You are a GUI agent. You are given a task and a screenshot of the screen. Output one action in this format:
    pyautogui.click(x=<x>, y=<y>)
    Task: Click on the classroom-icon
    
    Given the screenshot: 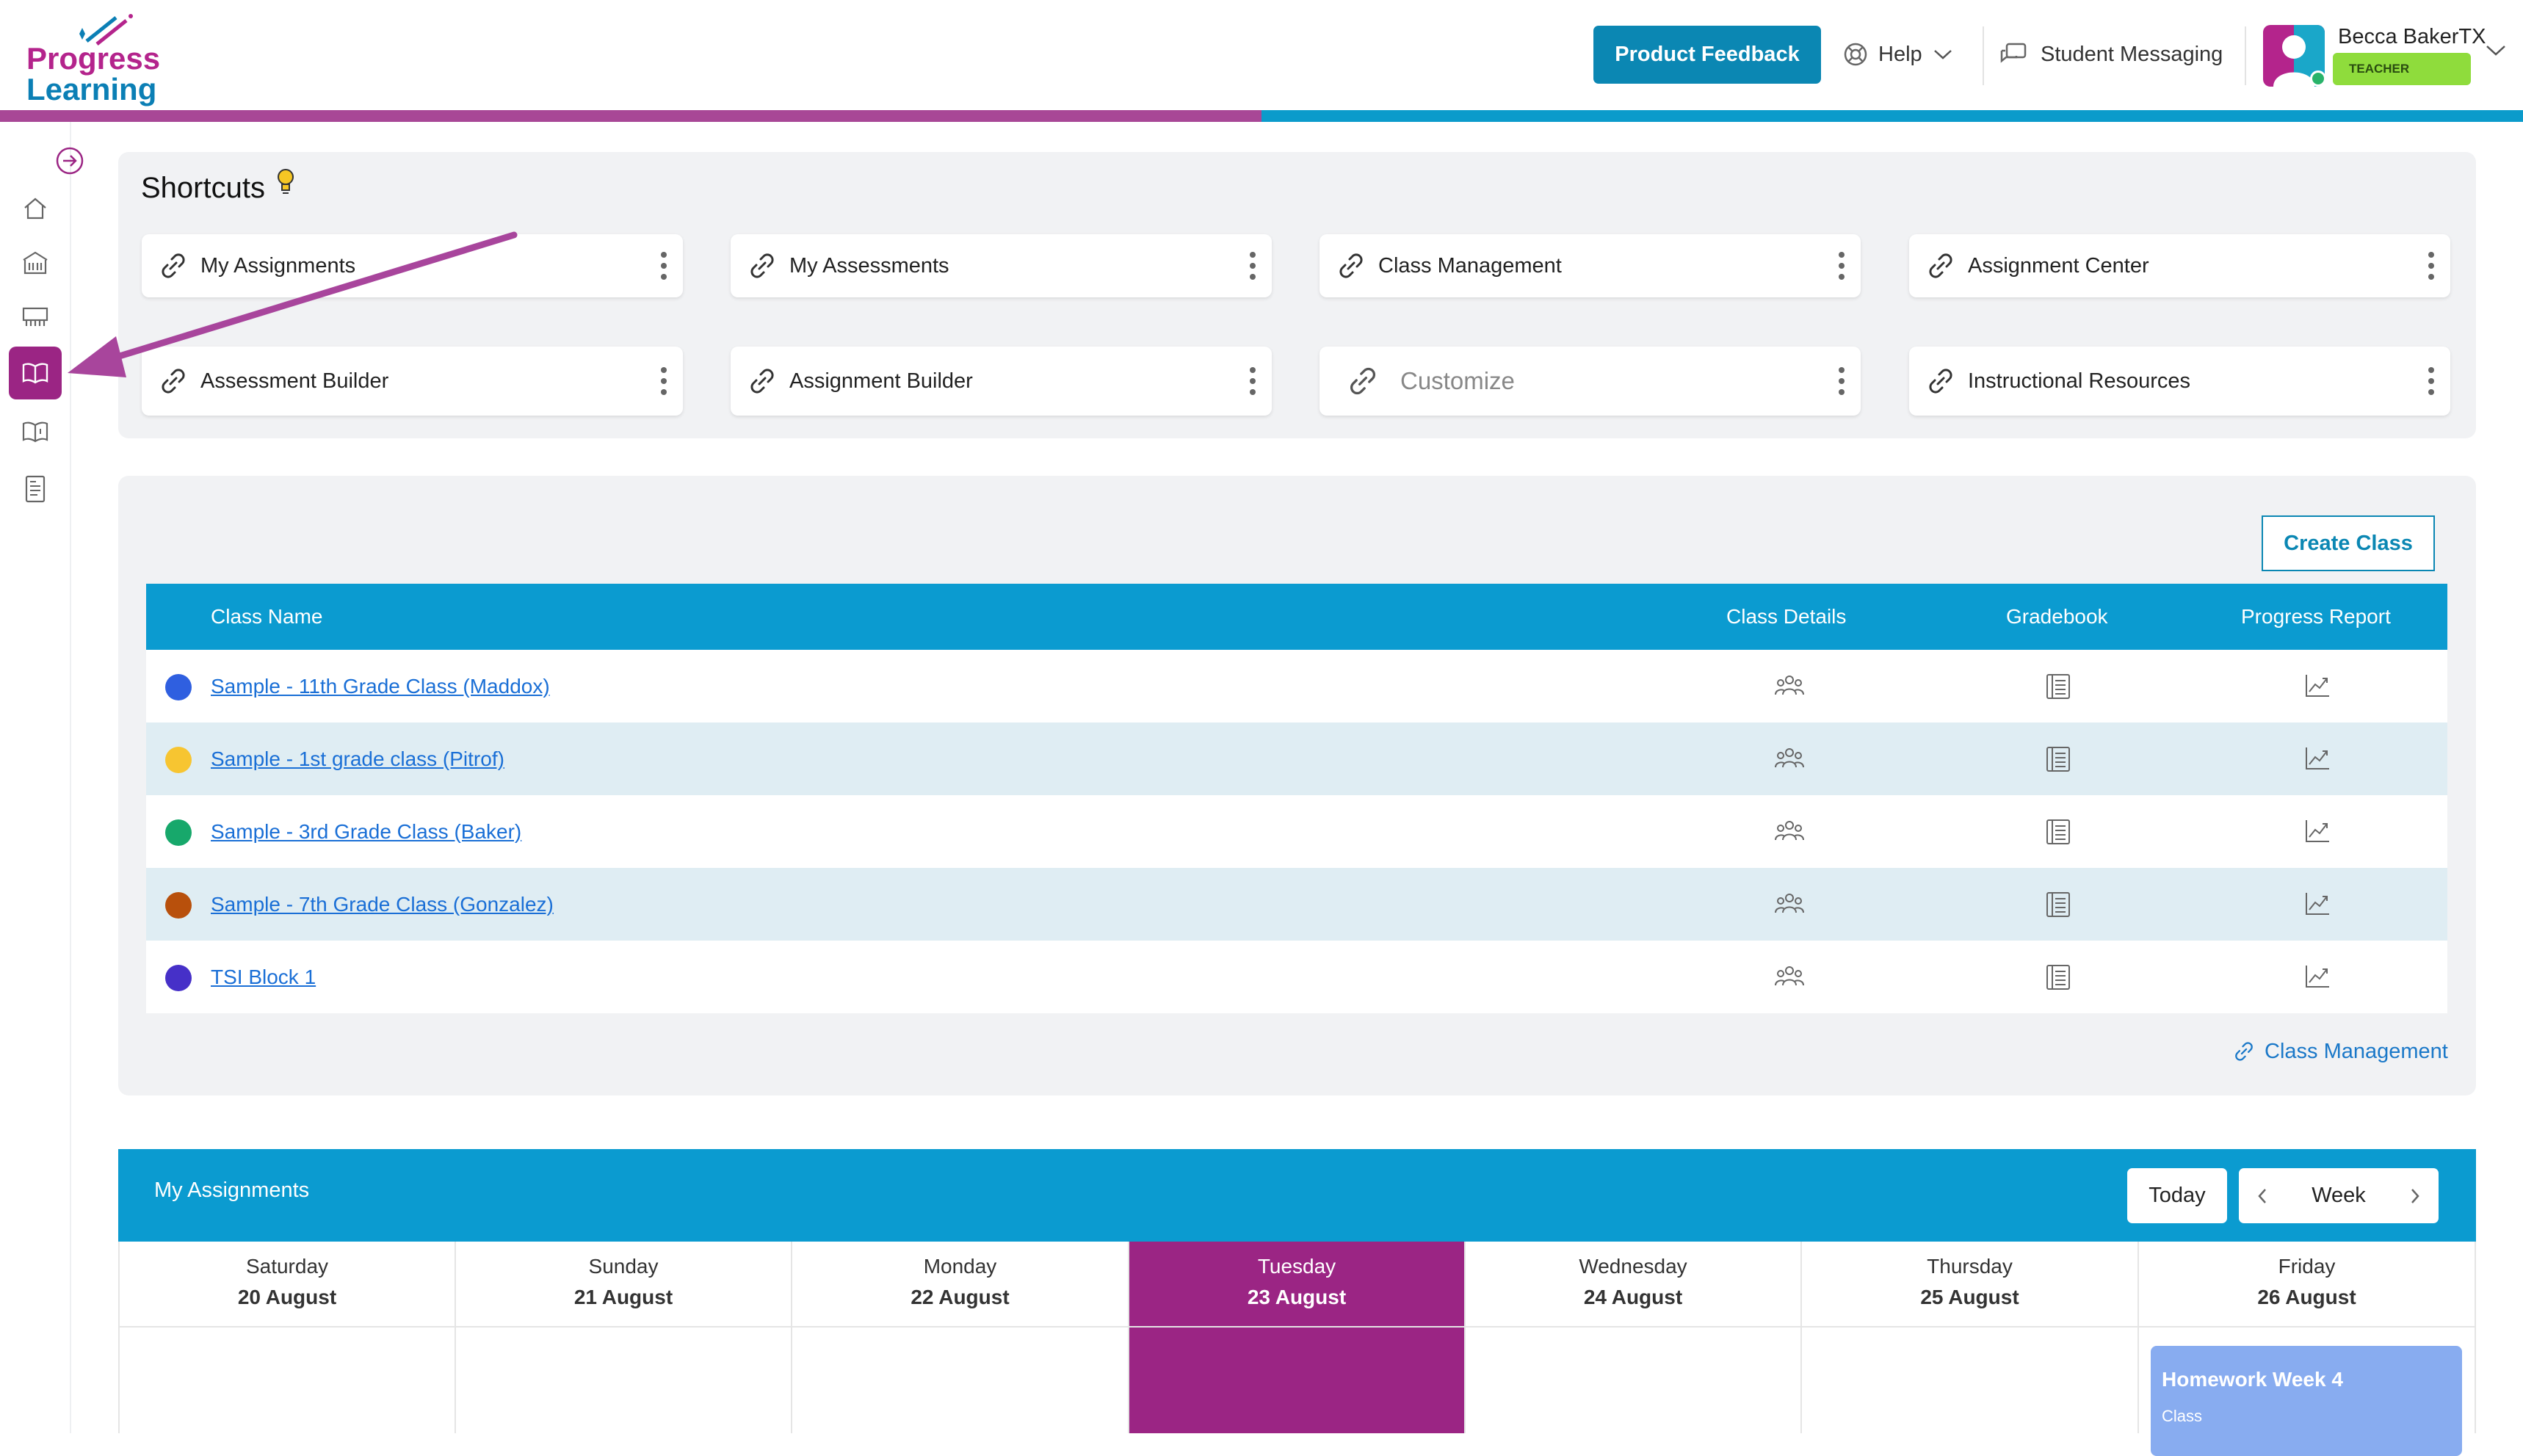 What is the action you would take?
    pyautogui.click(x=35, y=316)
    